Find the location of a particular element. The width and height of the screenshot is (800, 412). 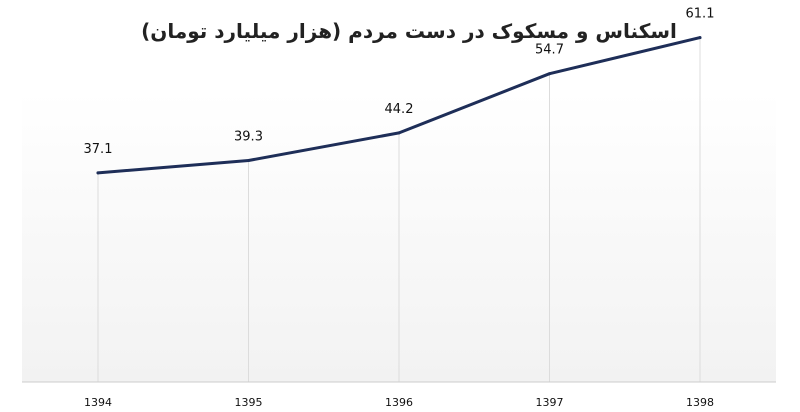

x-tick-labels: 1394 1395 1396 1397 1398 is located at coordinates (399, 402).